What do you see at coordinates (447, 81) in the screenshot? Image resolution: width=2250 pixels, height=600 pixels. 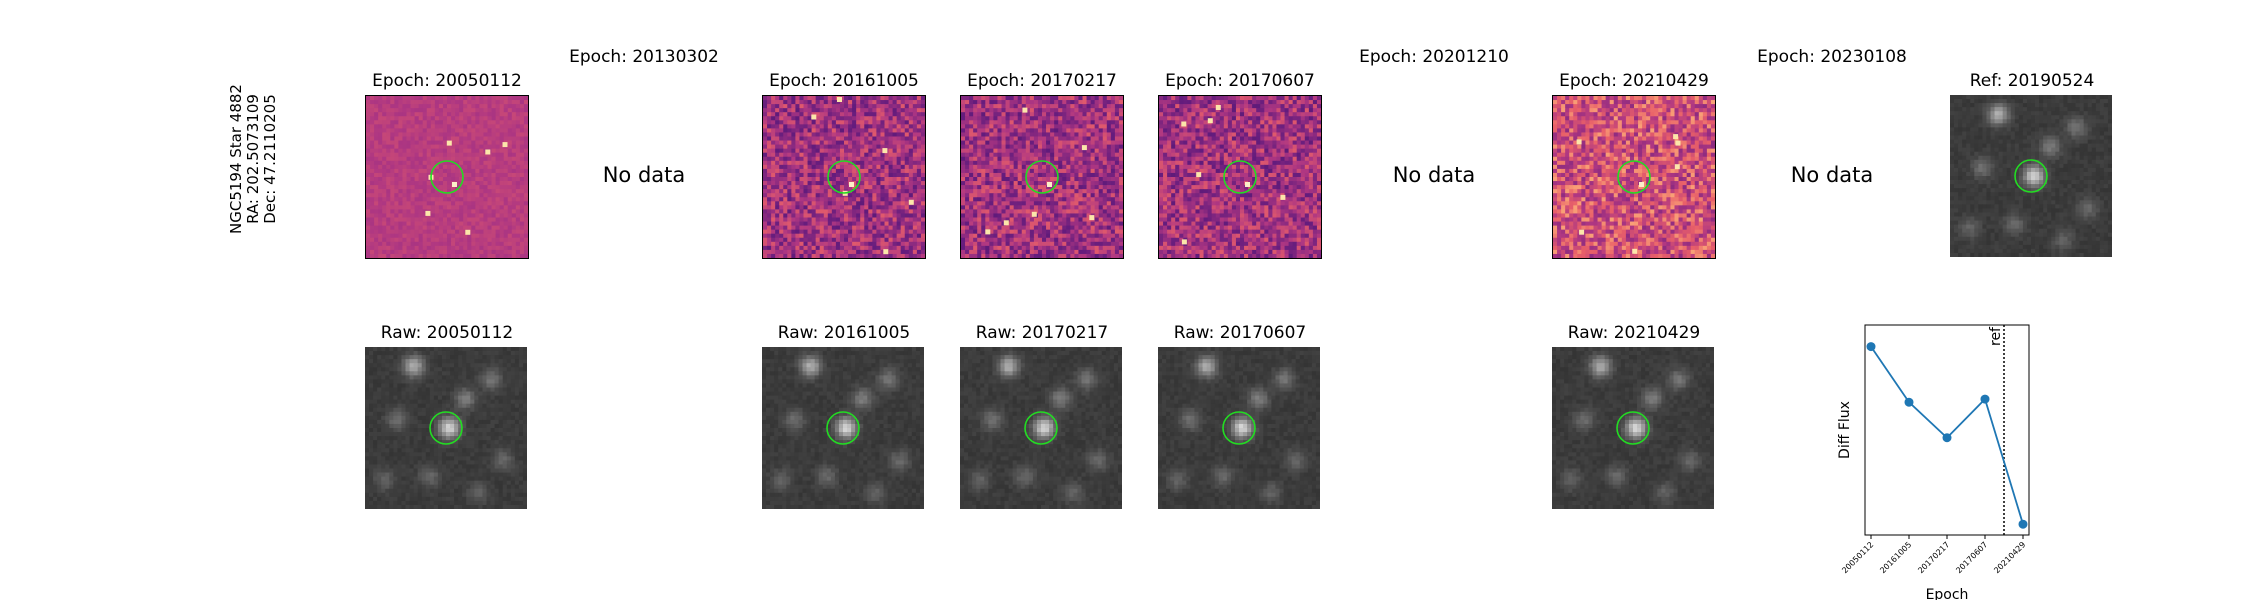 I see `epoch-title: Epoch: 20050112` at bounding box center [447, 81].